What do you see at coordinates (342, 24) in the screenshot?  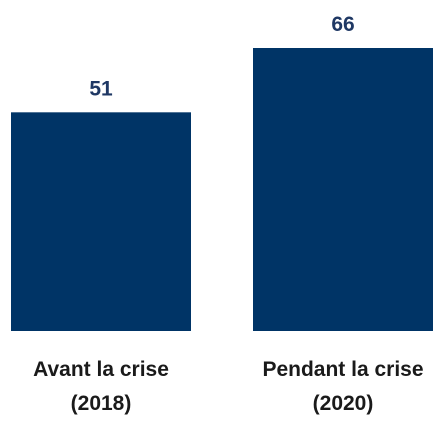 I see `value-label-2: 66` at bounding box center [342, 24].